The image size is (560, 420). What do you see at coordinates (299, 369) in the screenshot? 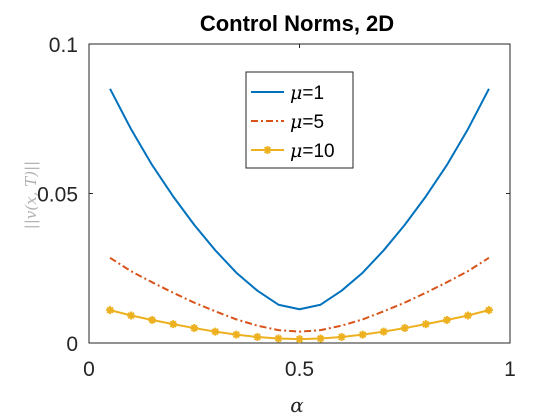
I see `x-tick-label: 0.5` at bounding box center [299, 369].